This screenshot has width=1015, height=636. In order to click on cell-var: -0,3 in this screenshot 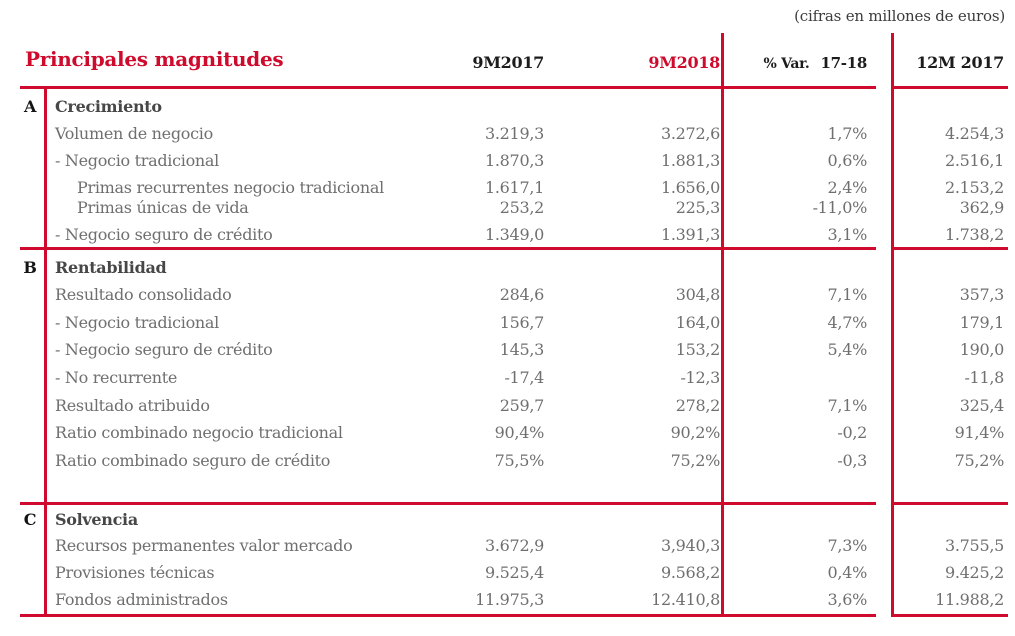, I will do `click(852, 460)`.